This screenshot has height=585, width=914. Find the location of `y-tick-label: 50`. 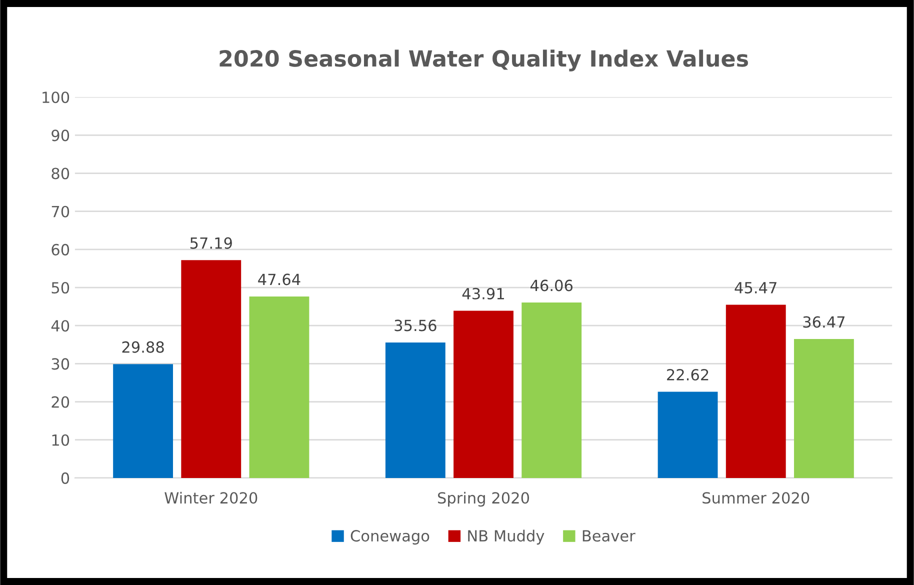

y-tick-label: 50 is located at coordinates (61, 288).